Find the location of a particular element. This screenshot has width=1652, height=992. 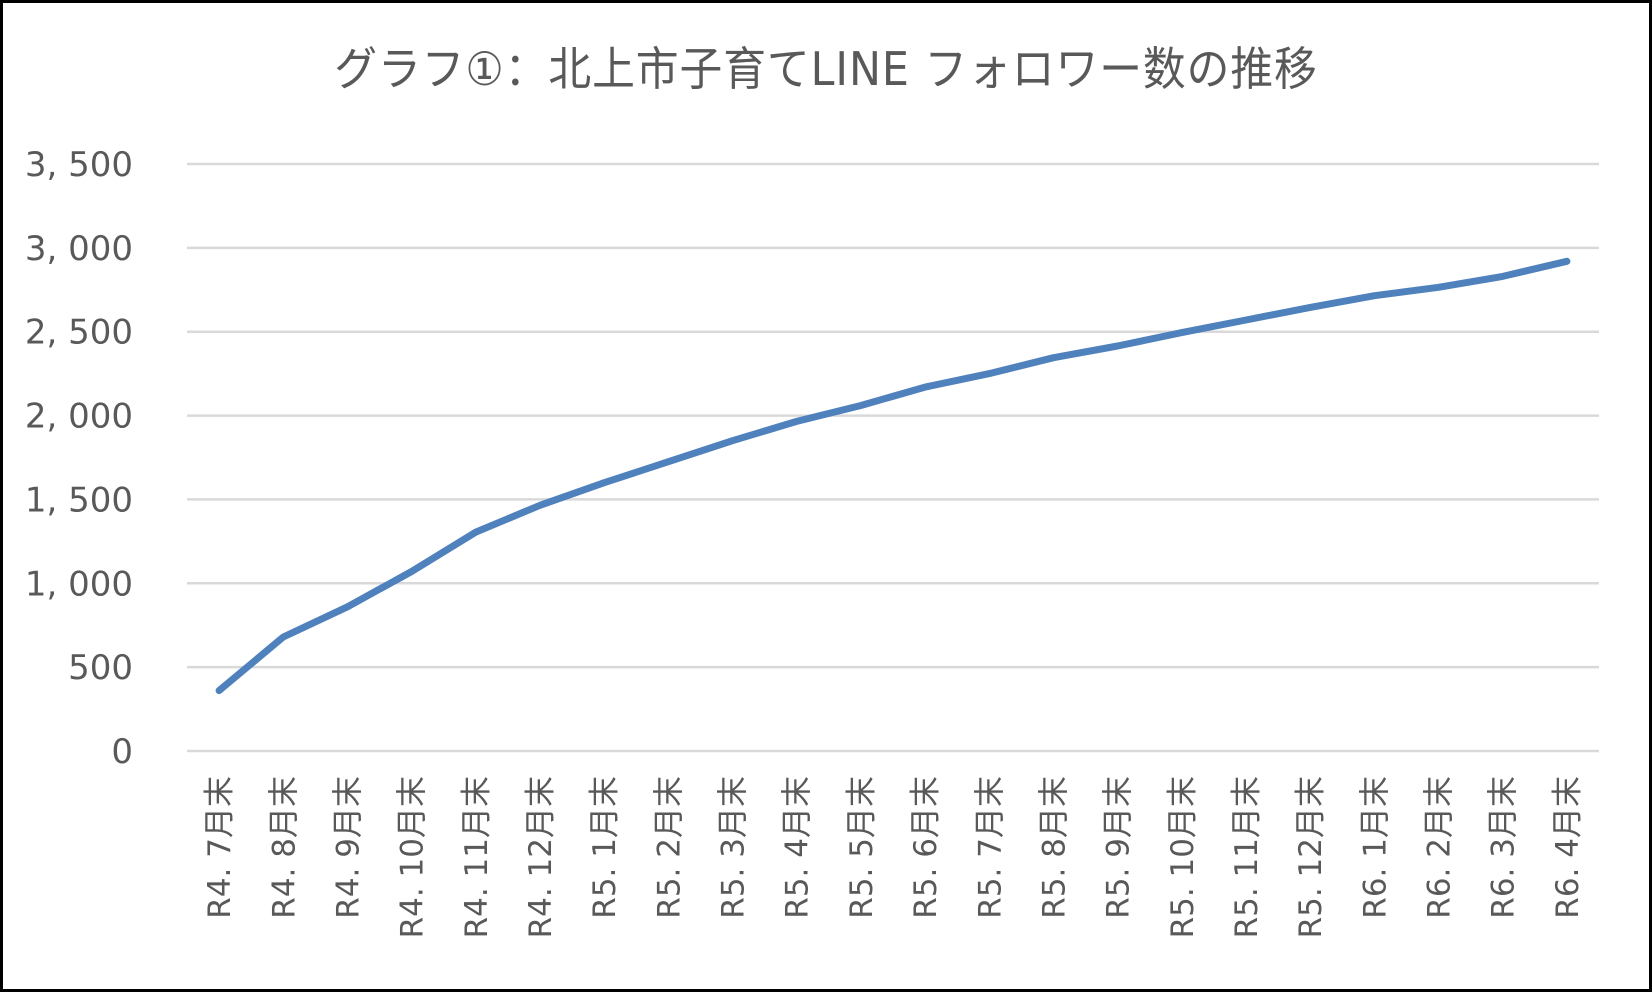

y-tick-label: 1, 500 is located at coordinates (79, 500).